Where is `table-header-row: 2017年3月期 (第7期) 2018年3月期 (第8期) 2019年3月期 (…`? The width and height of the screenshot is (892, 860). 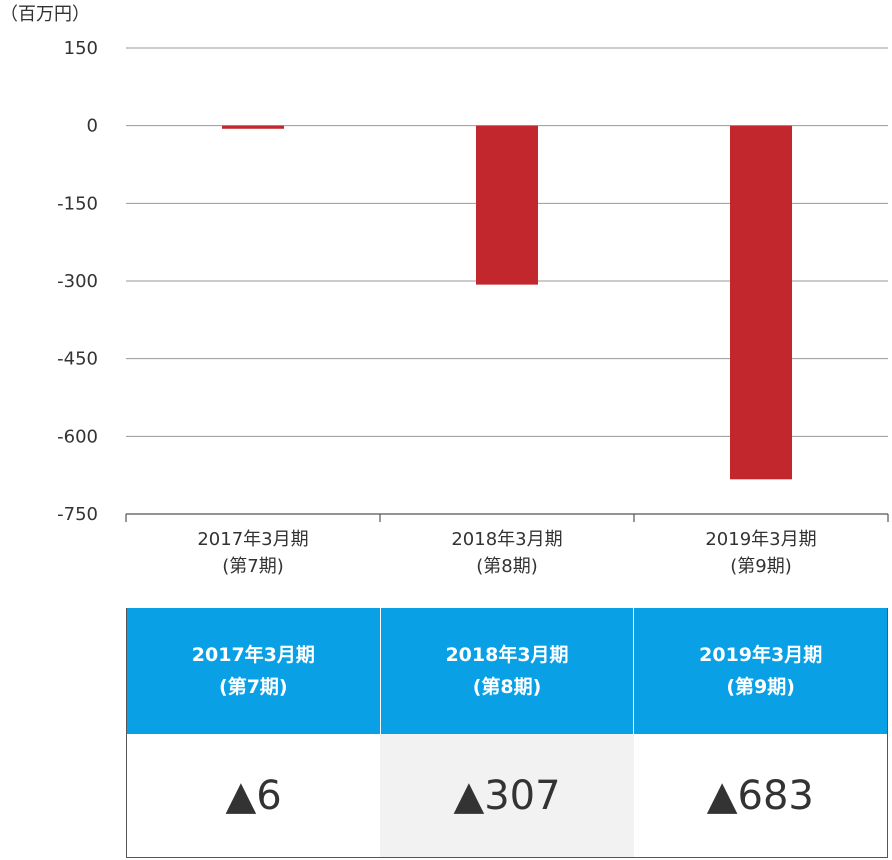 table-header-row: 2017年3月期 (第7期) 2018年3月期 (第8期) 2019年3月期 (… is located at coordinates (507, 671).